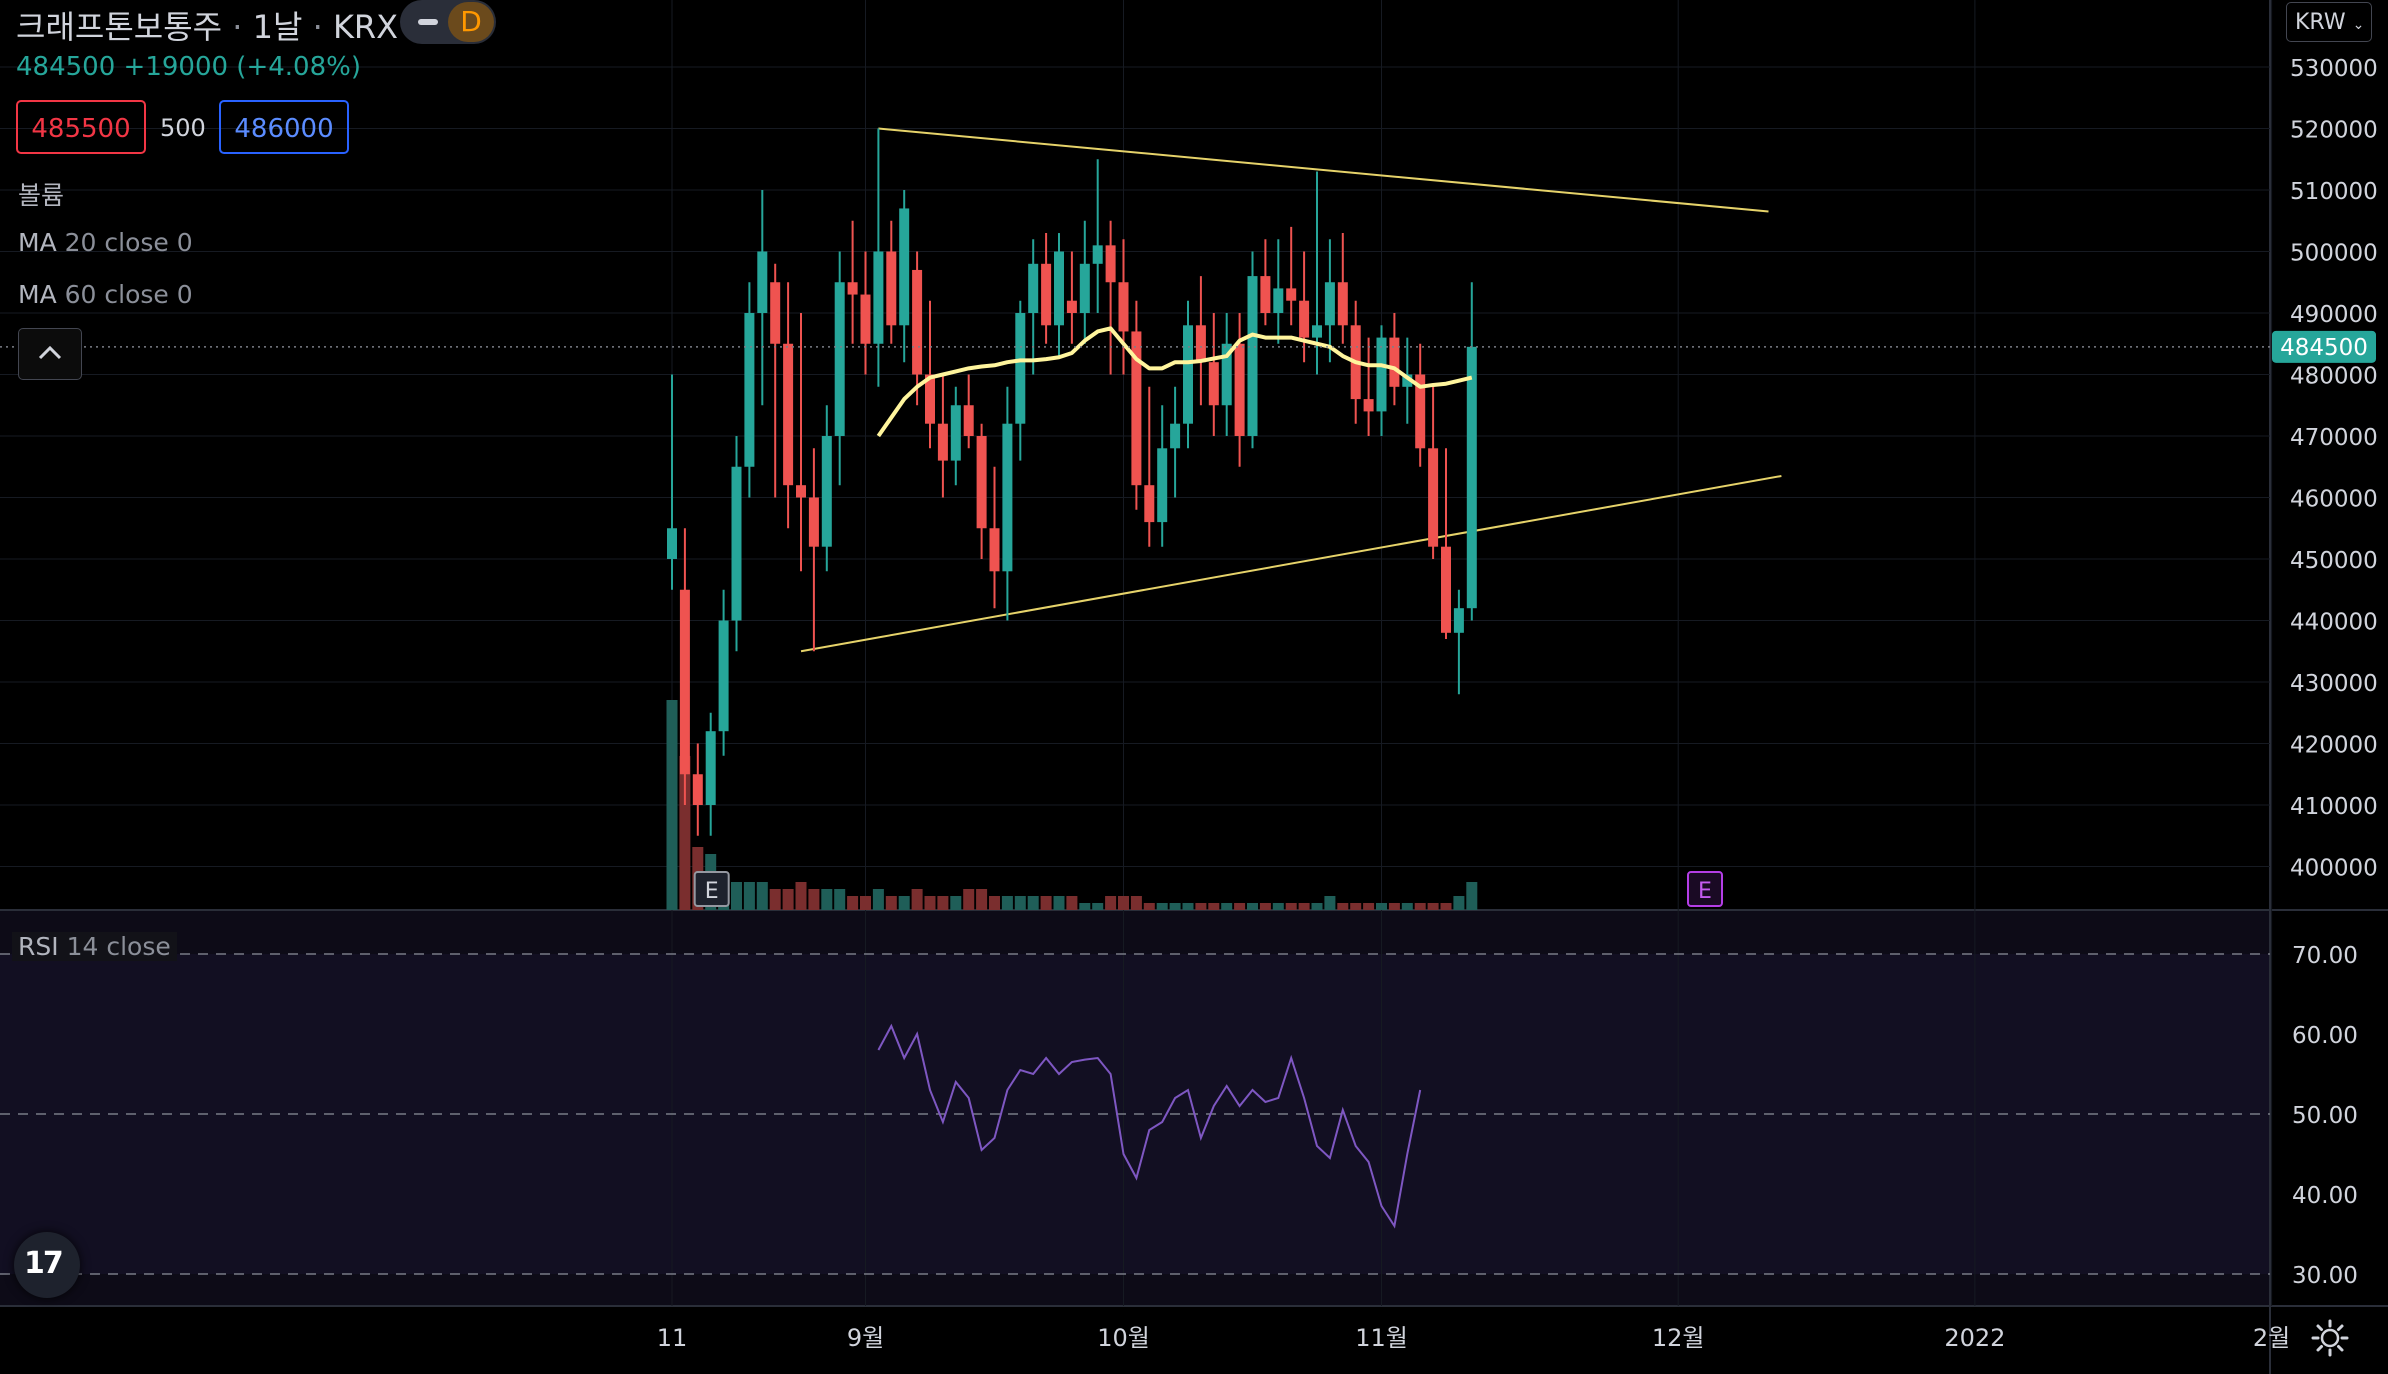 This screenshot has height=1374, width=2388. I want to click on rsi-params: 14 close, so click(118, 946).